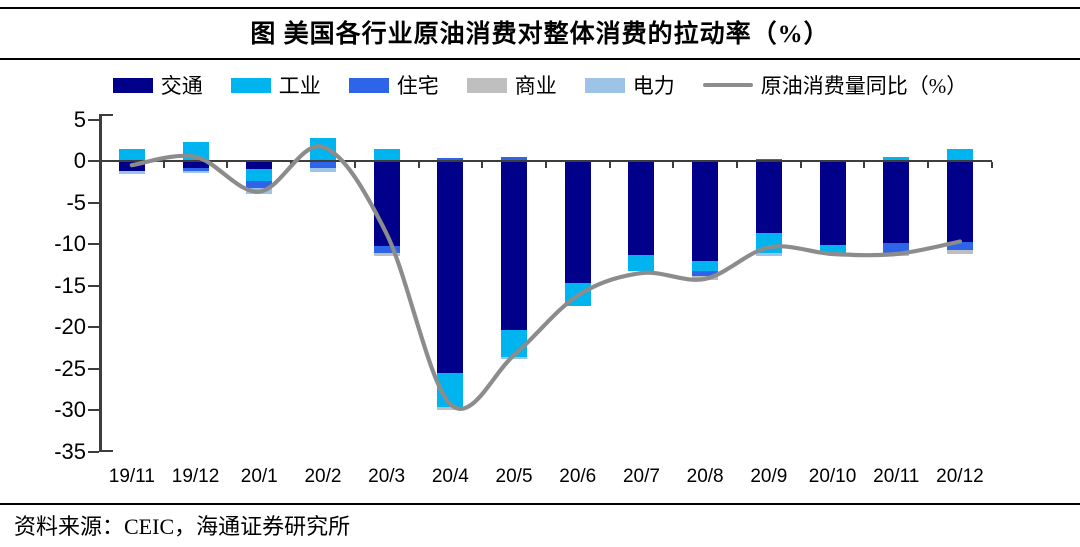 The image size is (1080, 547). I want to click on legend-item-industry: 工业, so click(275, 85).